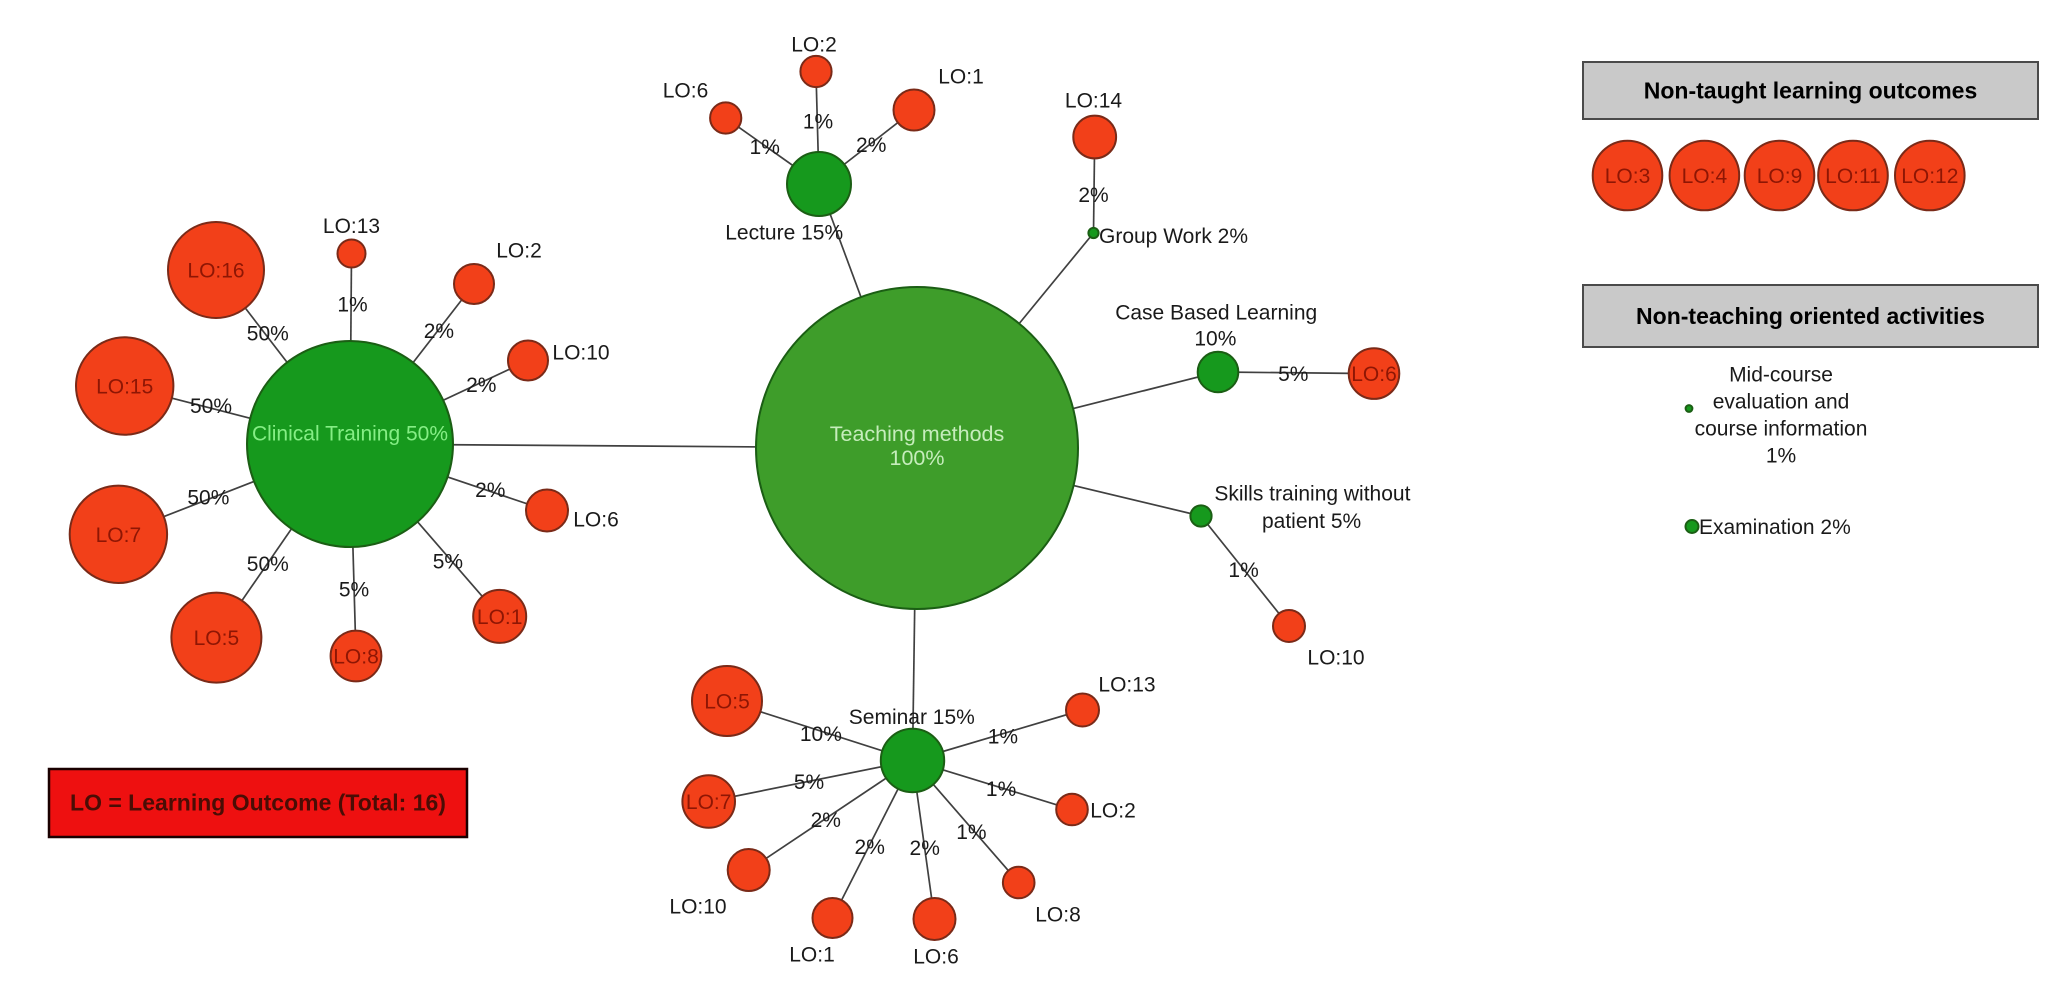 The height and width of the screenshot is (1001, 2059). Describe the element at coordinates (1775, 527) in the screenshot. I see `svg-text: Examination 2%` at that location.